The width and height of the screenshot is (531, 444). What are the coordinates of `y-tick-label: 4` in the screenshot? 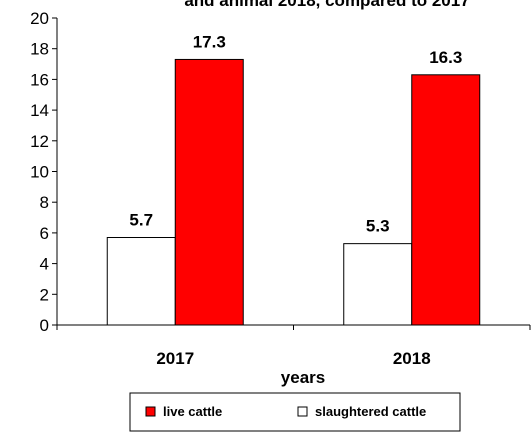 It's located at (44, 264).